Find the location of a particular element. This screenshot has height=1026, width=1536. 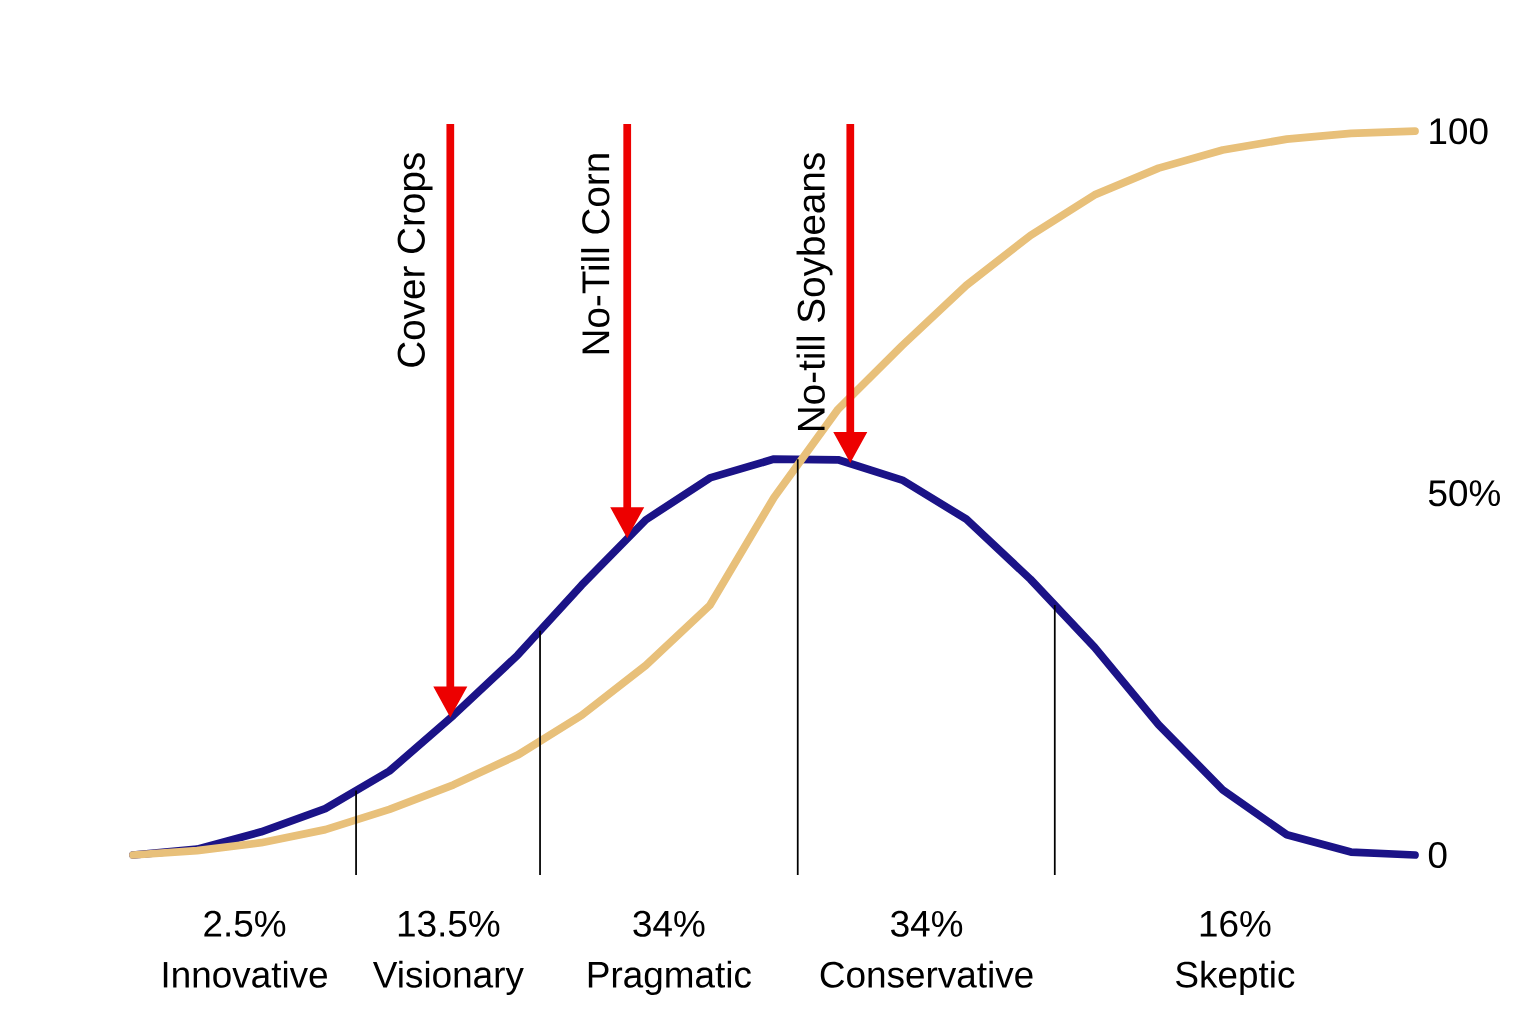

text: 16% Skeptic is located at coordinates (1235, 953).